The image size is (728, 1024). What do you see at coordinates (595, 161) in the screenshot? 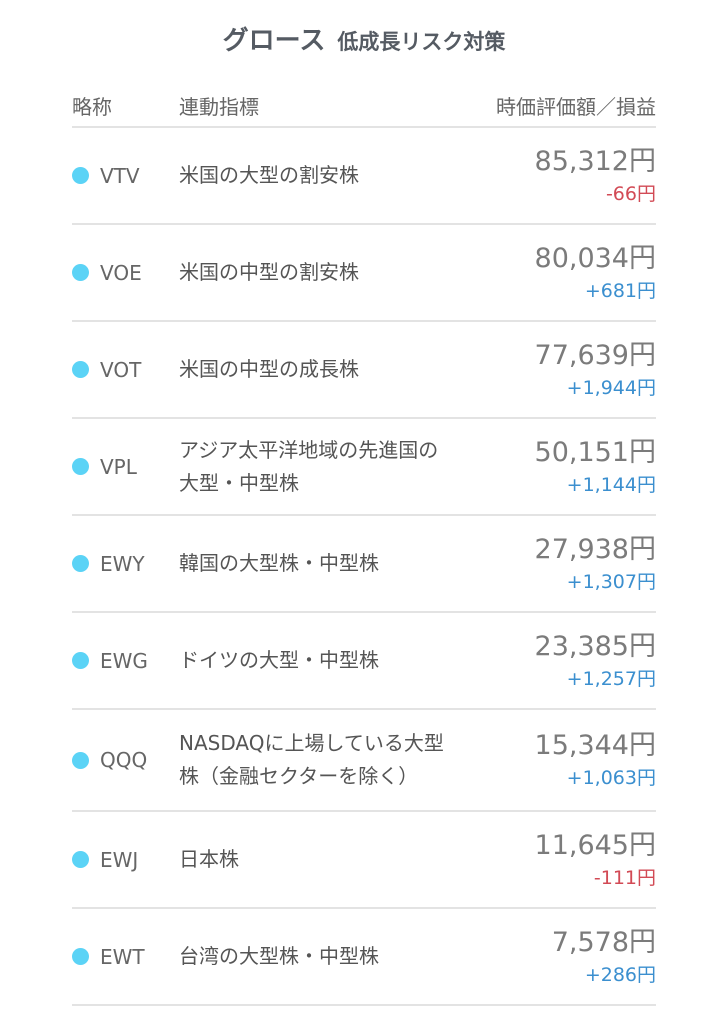
I see `market-value: 85,312円` at bounding box center [595, 161].